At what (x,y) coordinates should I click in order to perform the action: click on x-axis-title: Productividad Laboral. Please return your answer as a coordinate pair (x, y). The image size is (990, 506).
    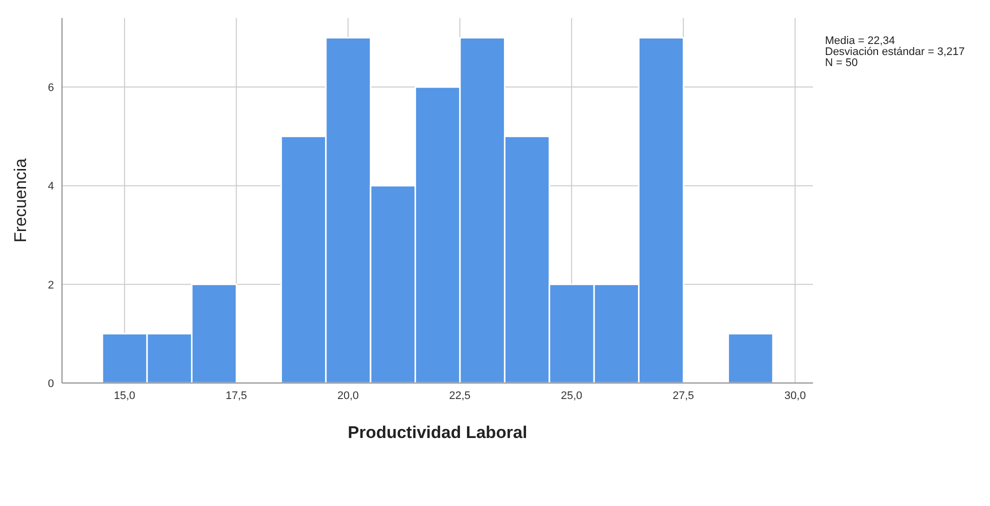
    Looking at the image, I should click on (438, 432).